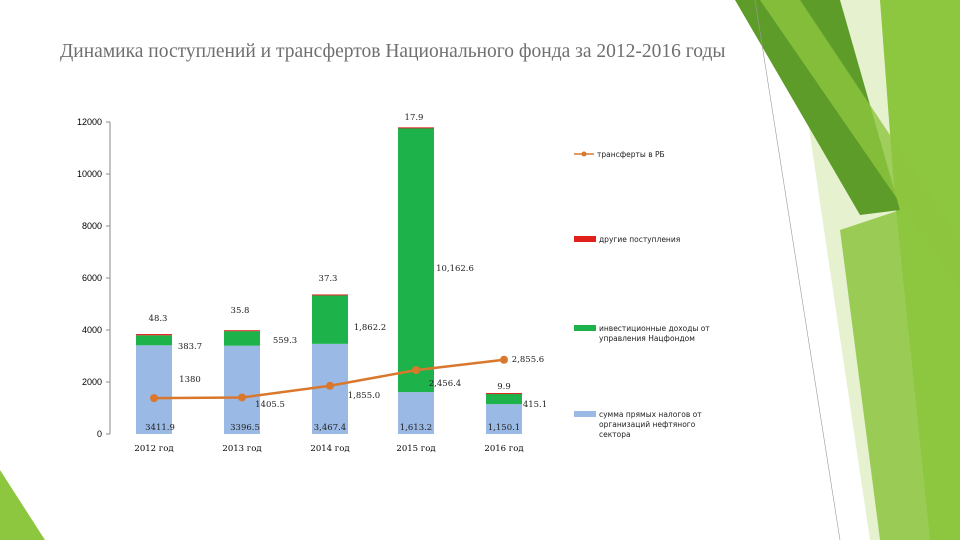  Describe the element at coordinates (241, 449) in the screenshot. I see `x-category-label: 2013 год` at that location.